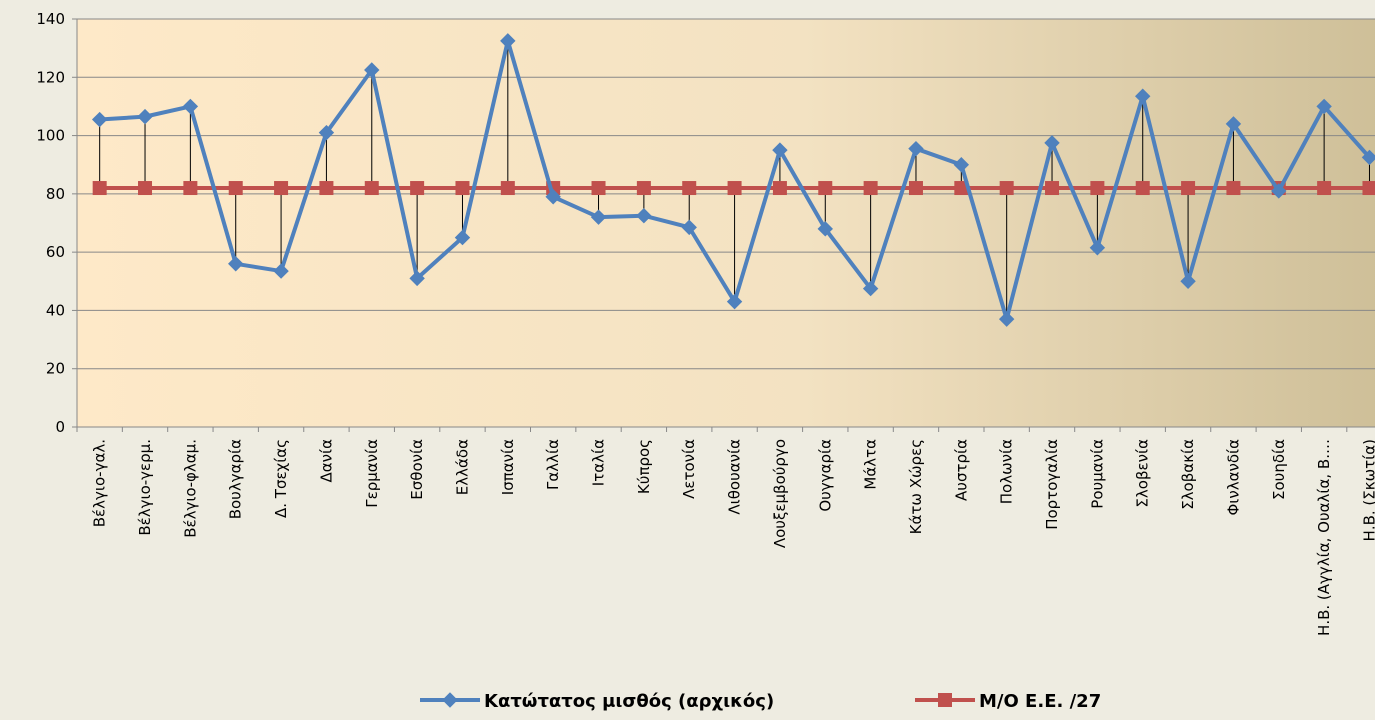 The height and width of the screenshot is (720, 1375). Describe the element at coordinates (145, 487) in the screenshot. I see `x-tick-label: Βέλγιο-γερμ.` at that location.